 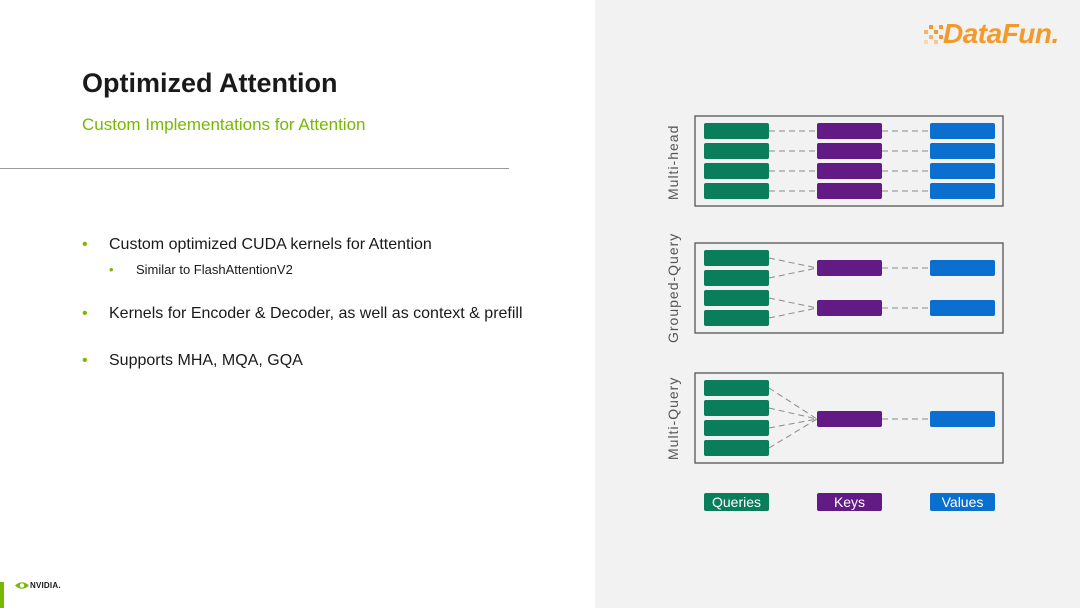 I want to click on multi-query-group: Multi-Query, so click(x=834, y=418).